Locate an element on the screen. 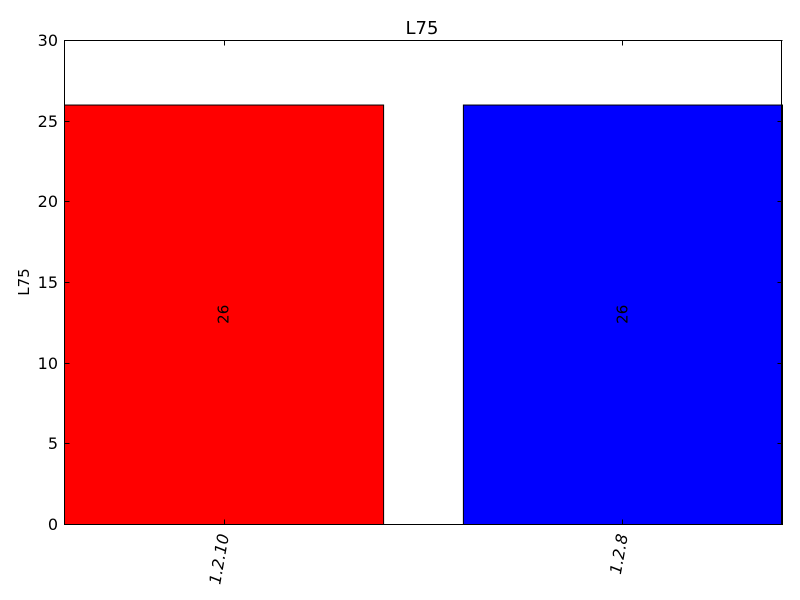 The width and height of the screenshot is (800, 600). y-tick-label: 5 is located at coordinates (53, 443).